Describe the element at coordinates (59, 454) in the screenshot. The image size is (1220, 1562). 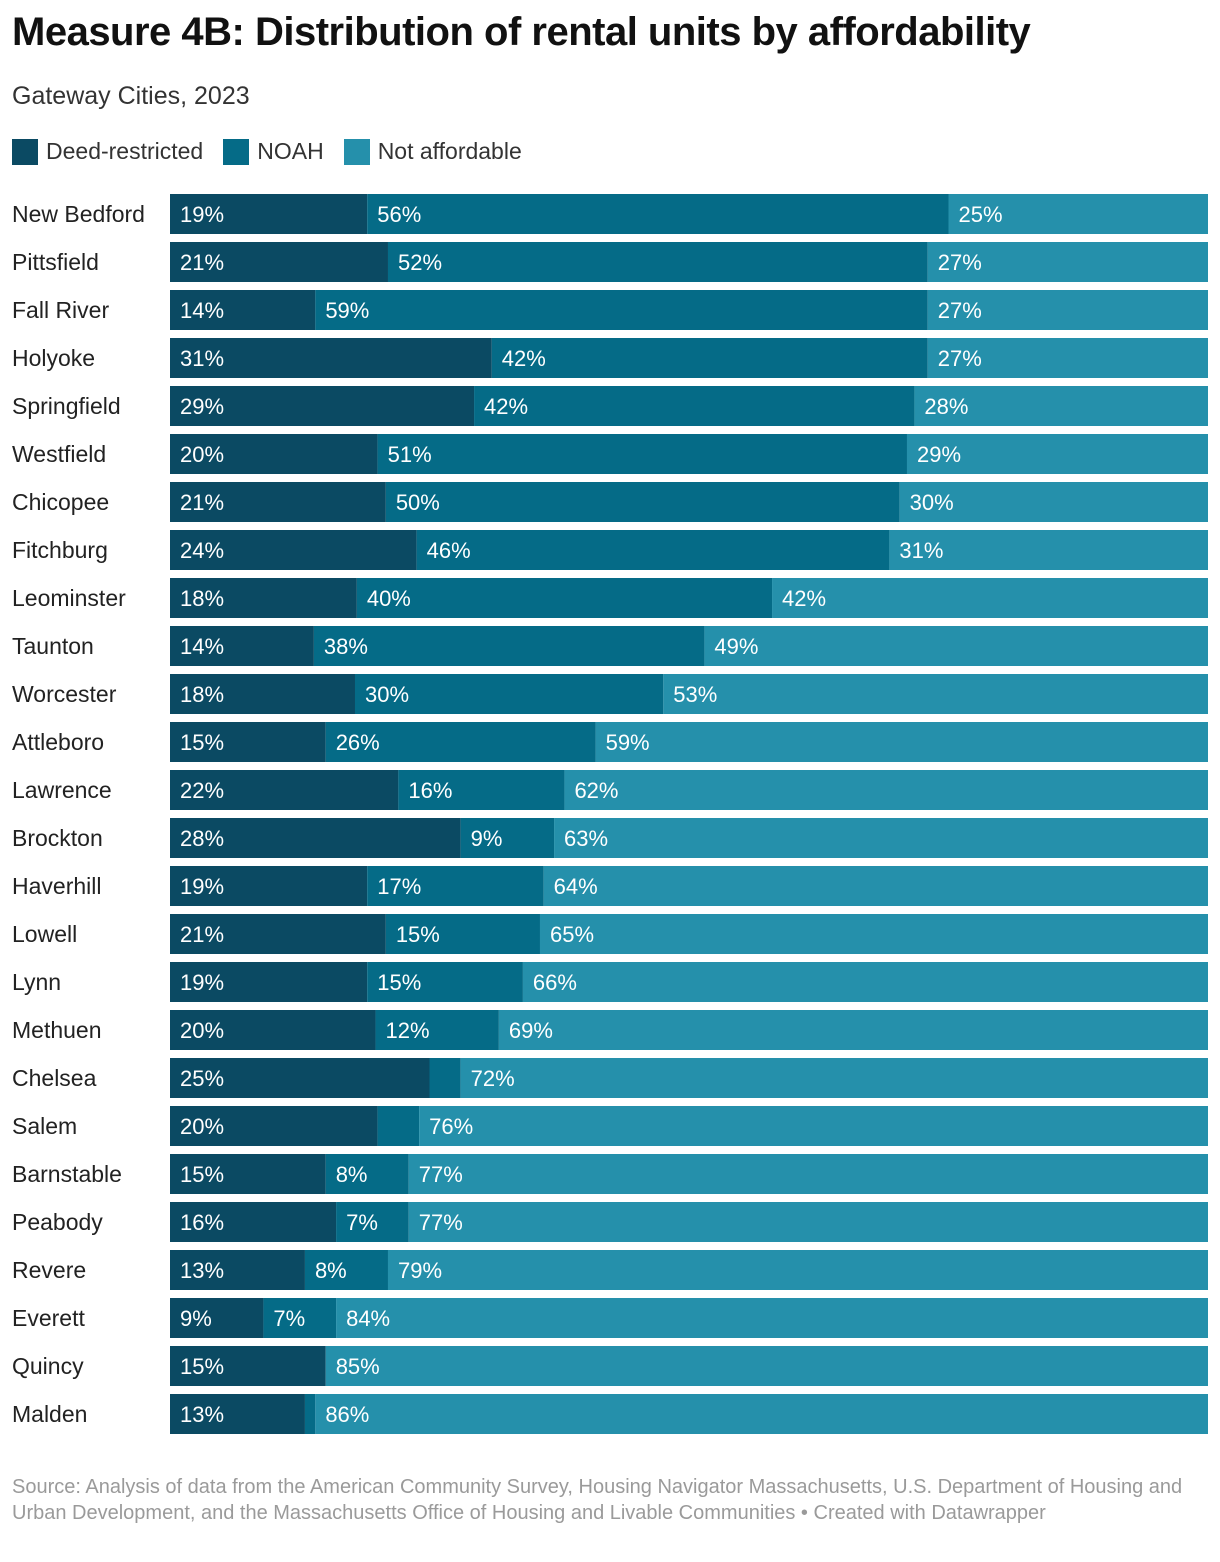
I see `category-label-westfield: Westfield` at that location.